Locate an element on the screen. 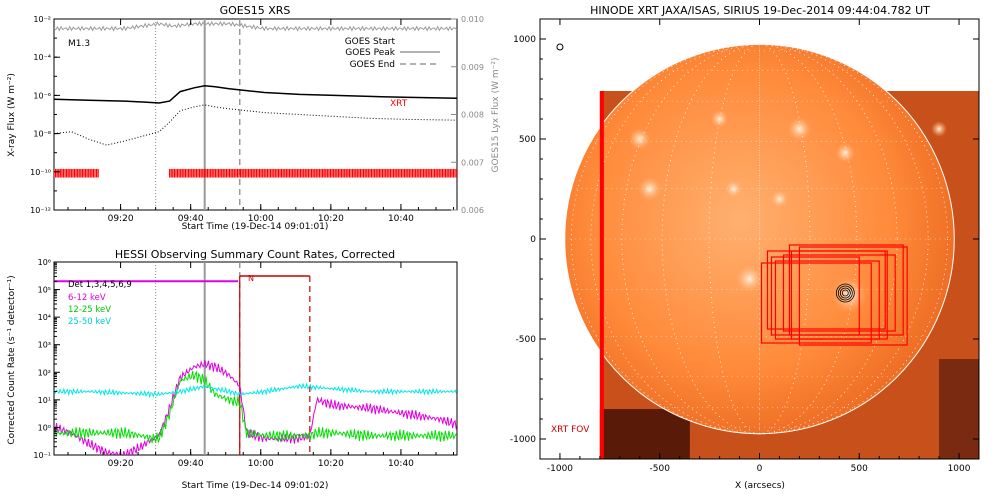 The width and height of the screenshot is (1000, 500). goes-x-tick-label: 10:20 is located at coordinates (331, 219).